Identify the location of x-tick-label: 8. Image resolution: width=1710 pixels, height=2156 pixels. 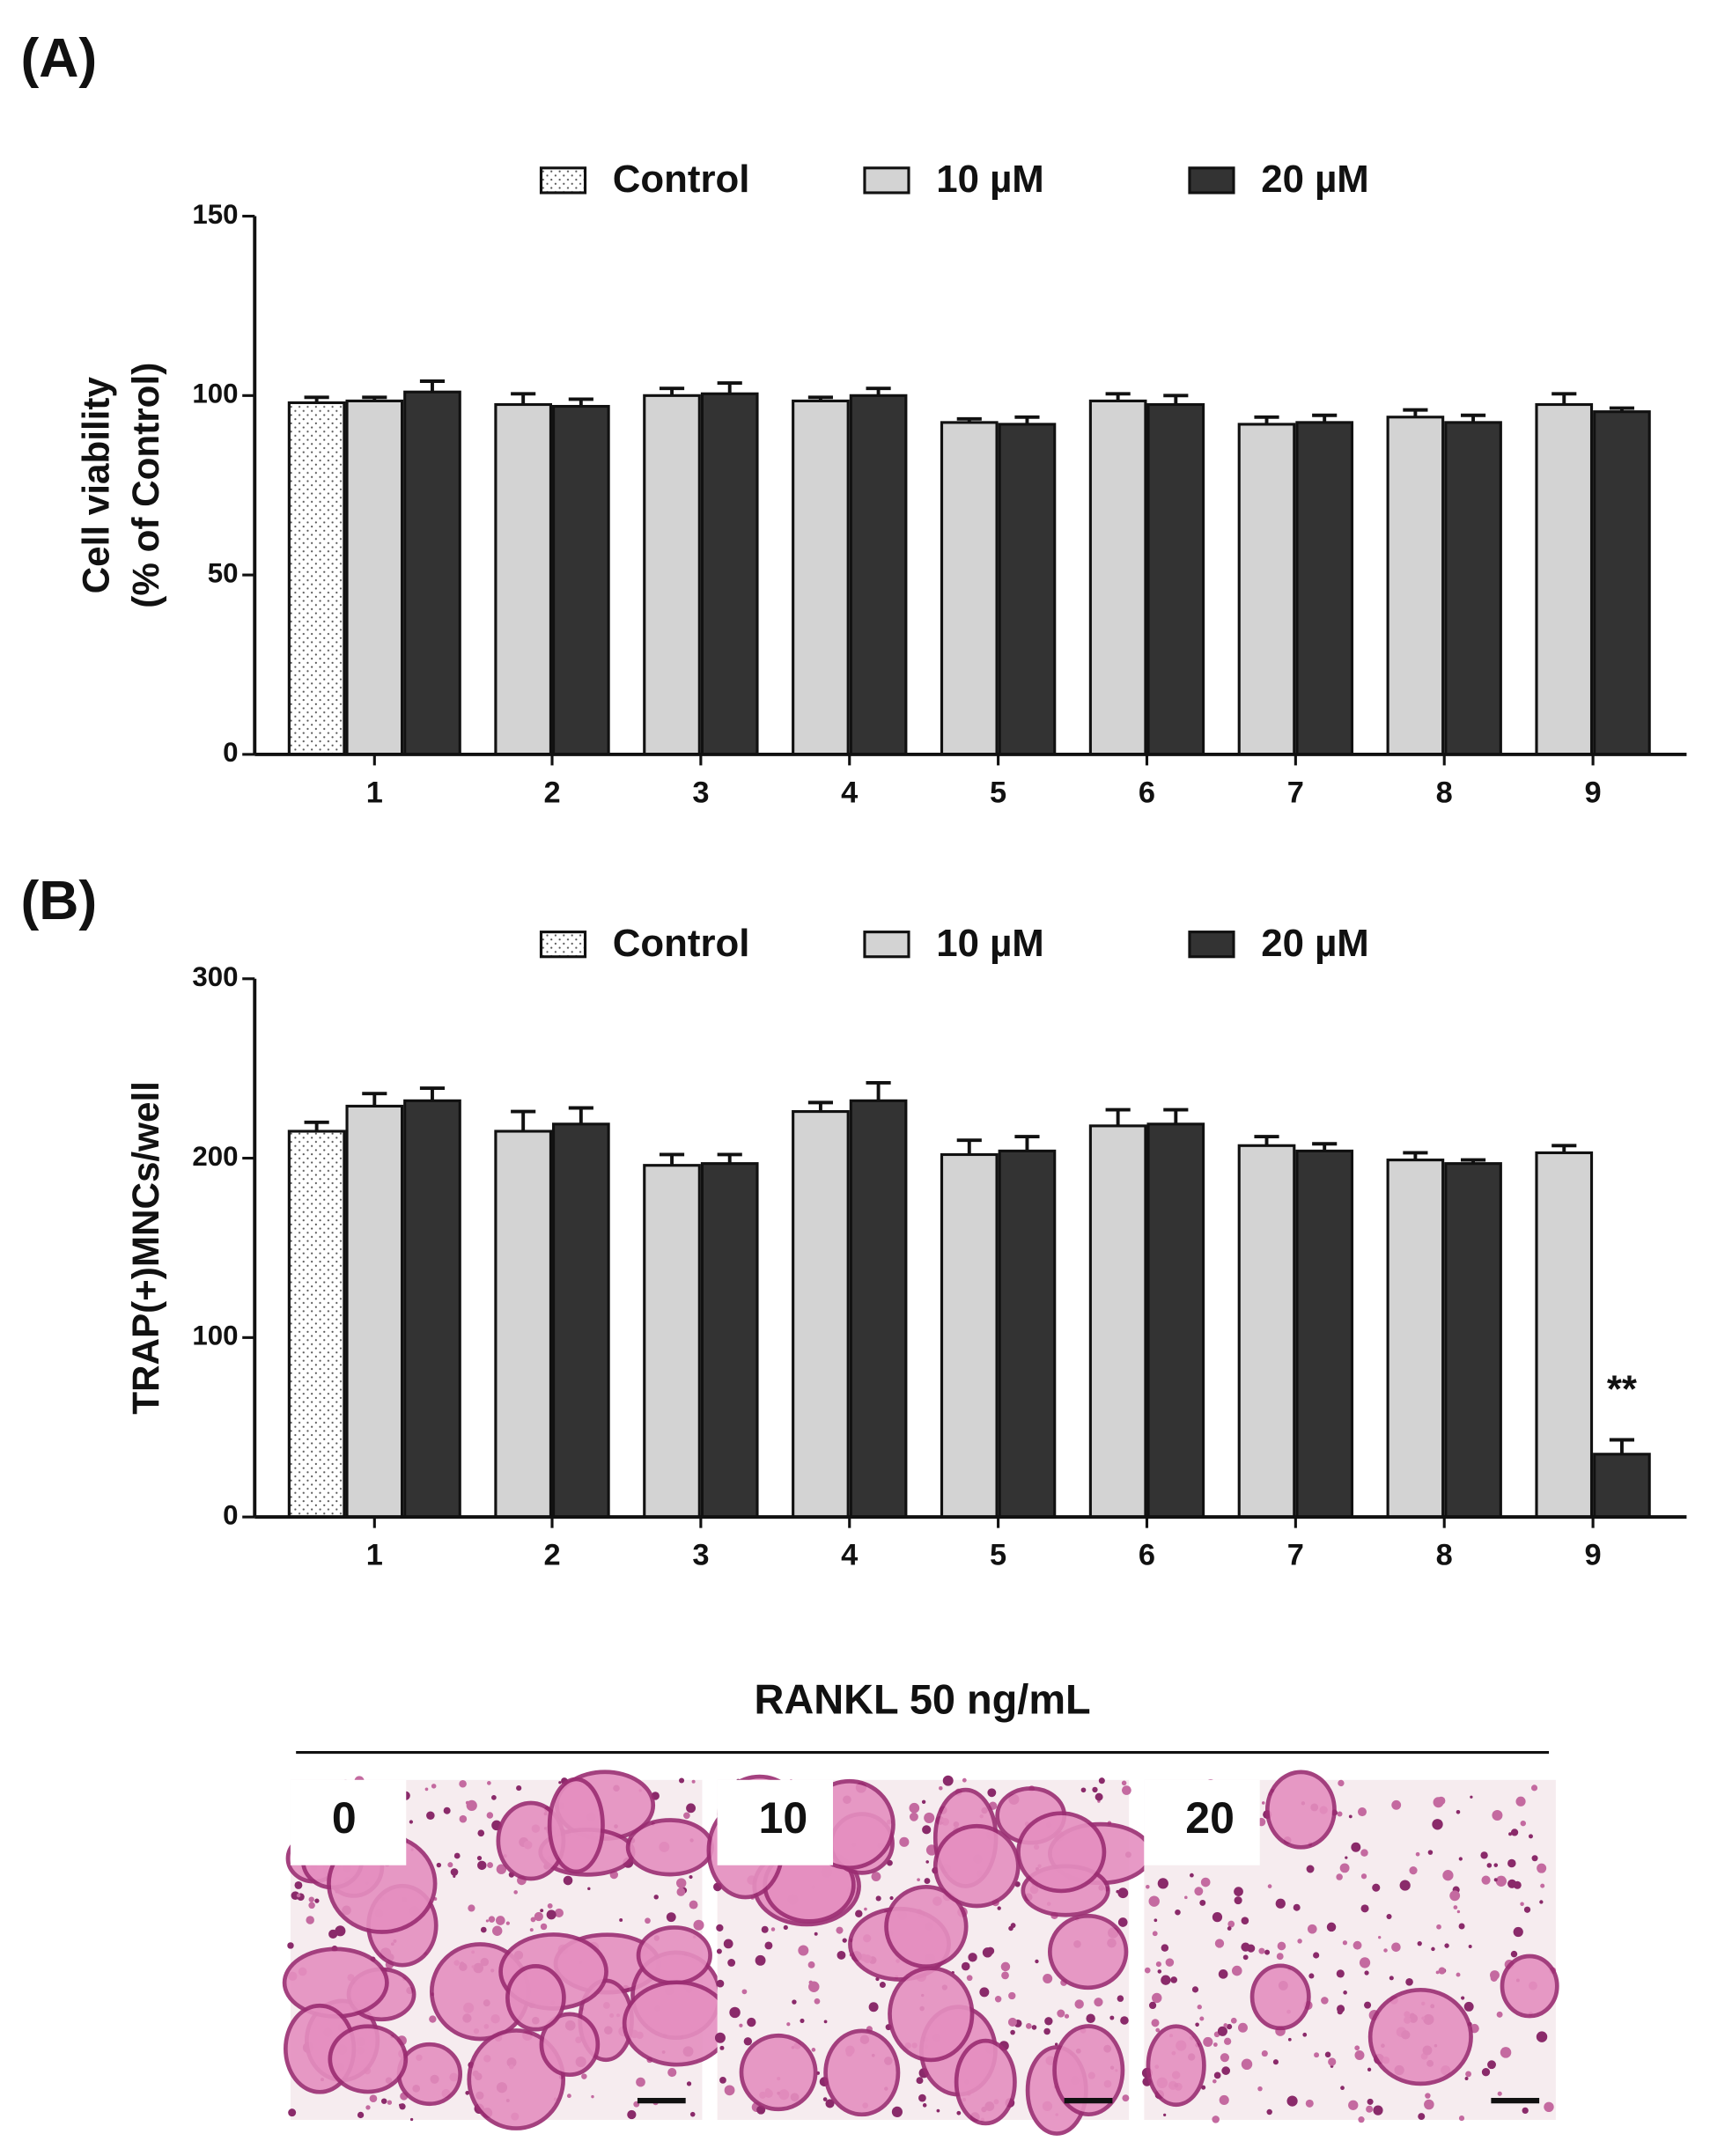
(1444, 793).